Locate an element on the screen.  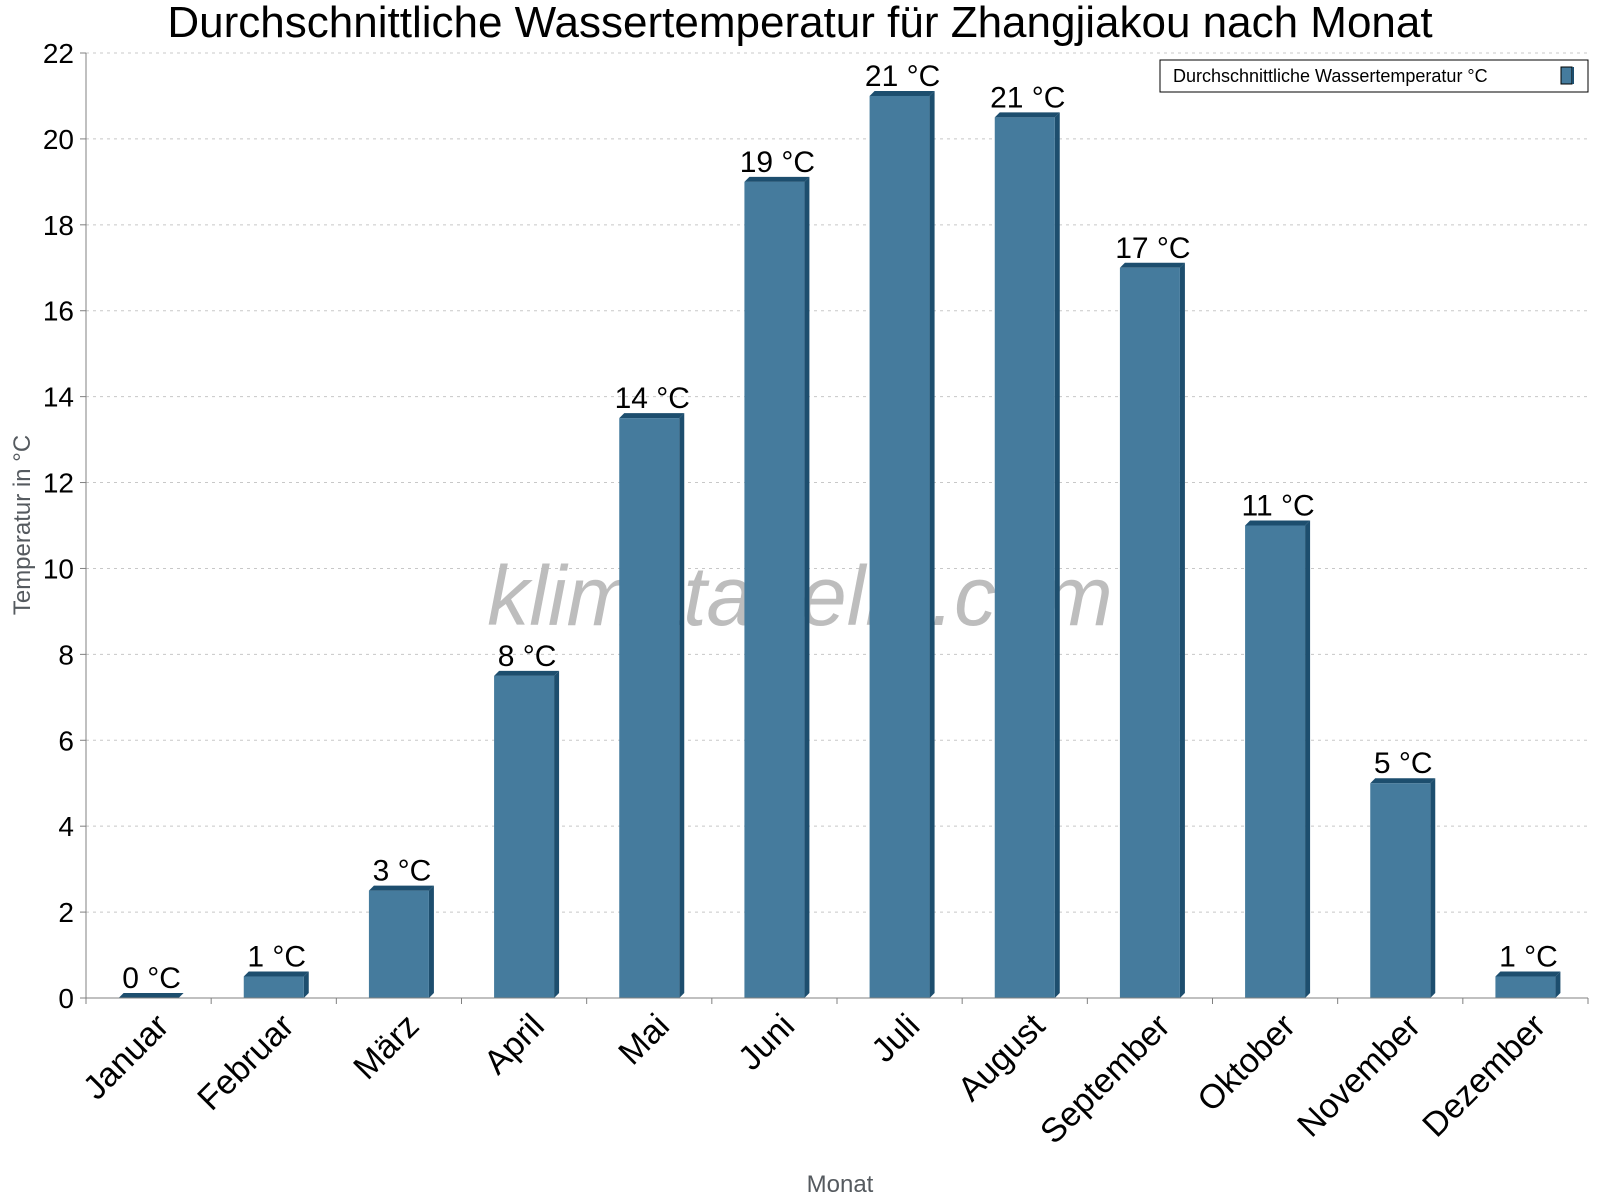
bar-group: 8 °C is located at coordinates (527, 819).